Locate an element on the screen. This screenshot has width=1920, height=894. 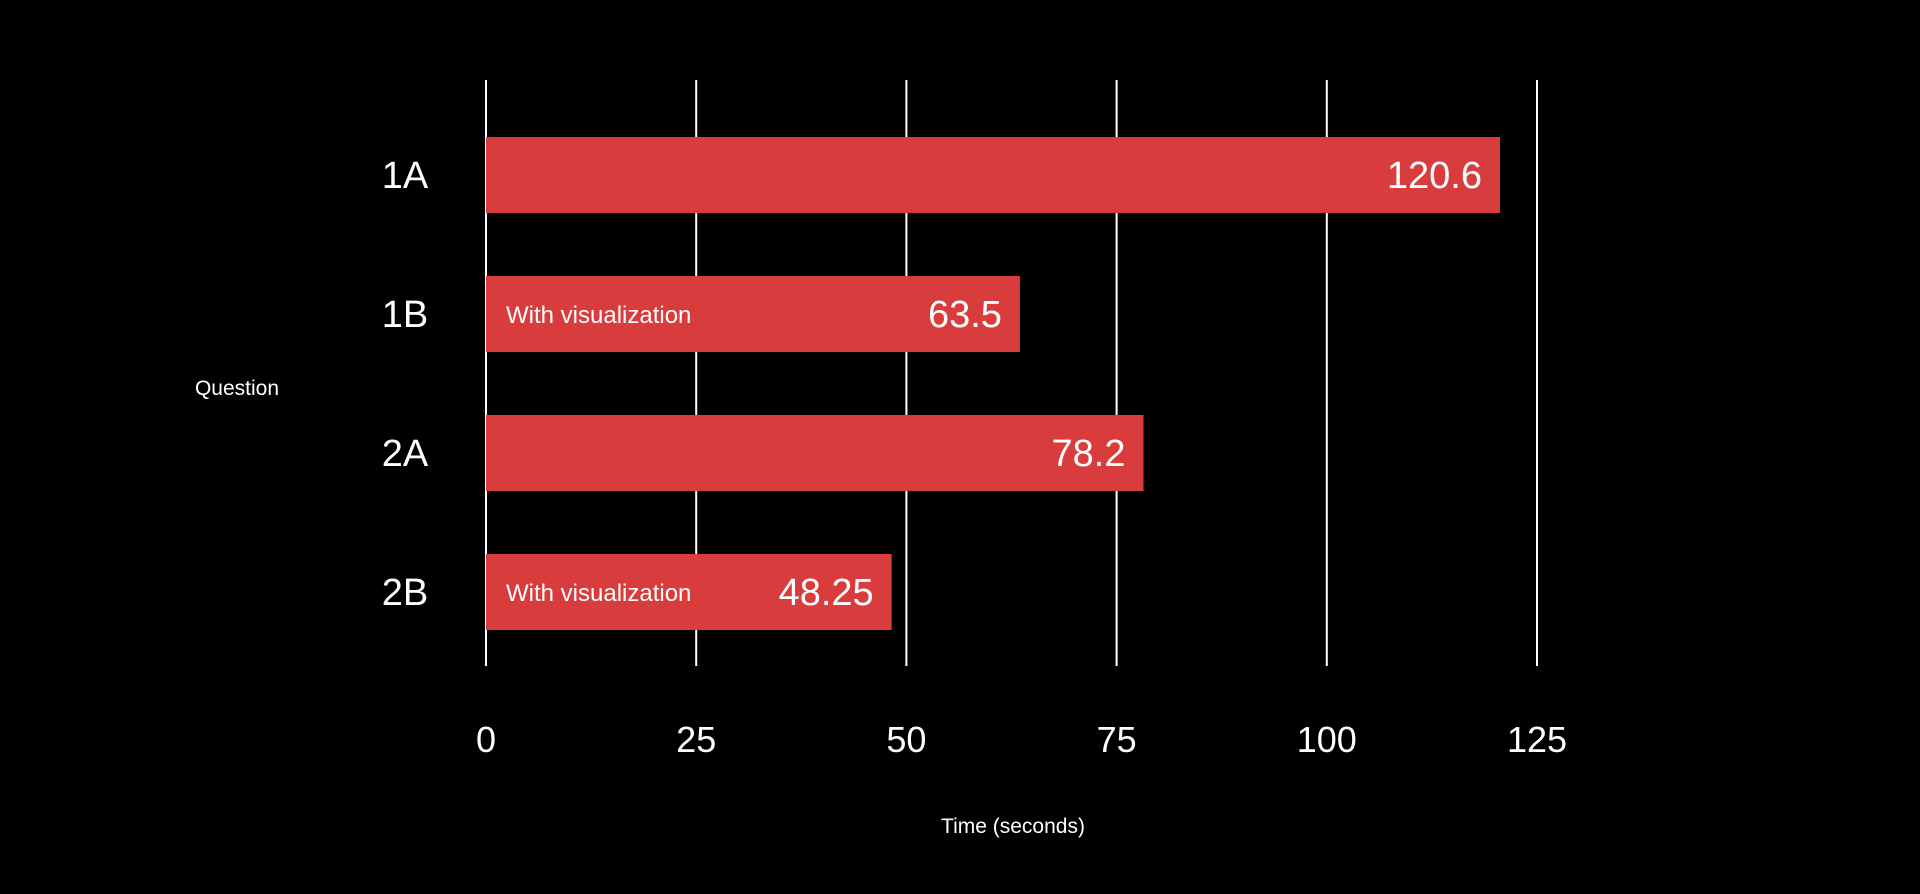
value-label: 78.2 is located at coordinates (1089, 454).